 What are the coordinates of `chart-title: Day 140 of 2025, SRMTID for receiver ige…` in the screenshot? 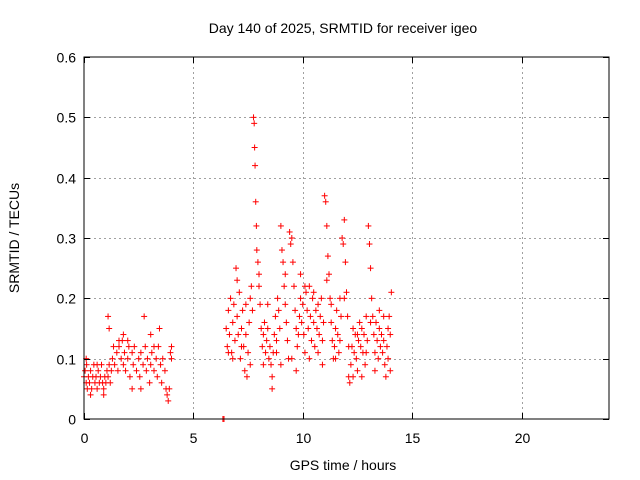 It's located at (343, 28).